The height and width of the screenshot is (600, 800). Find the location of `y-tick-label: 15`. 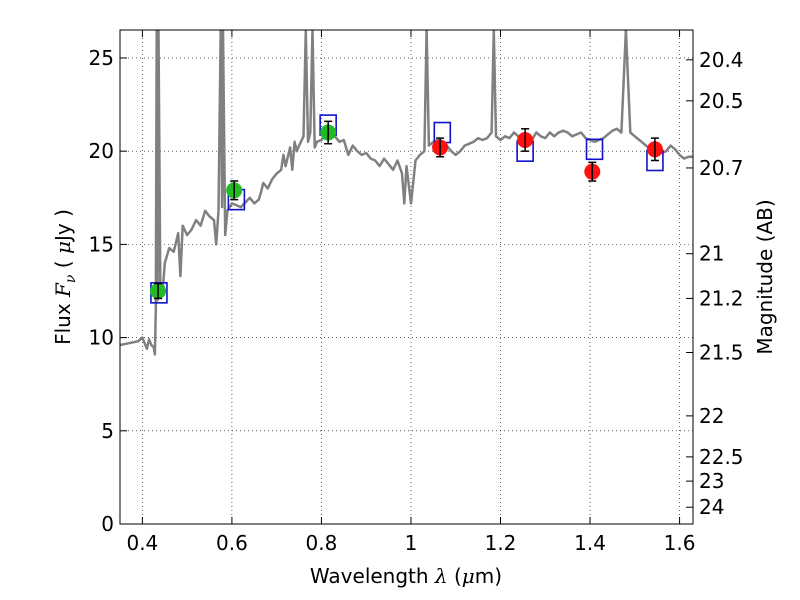

y-tick-label: 15 is located at coordinates (101, 244).